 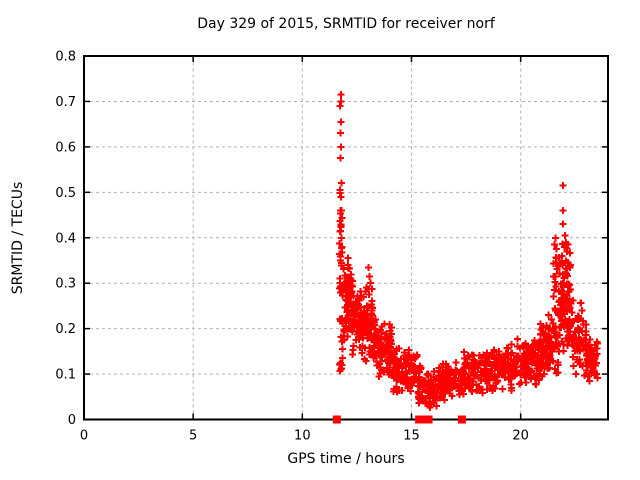 I want to click on y-tick-label: 0, so click(x=72, y=420).